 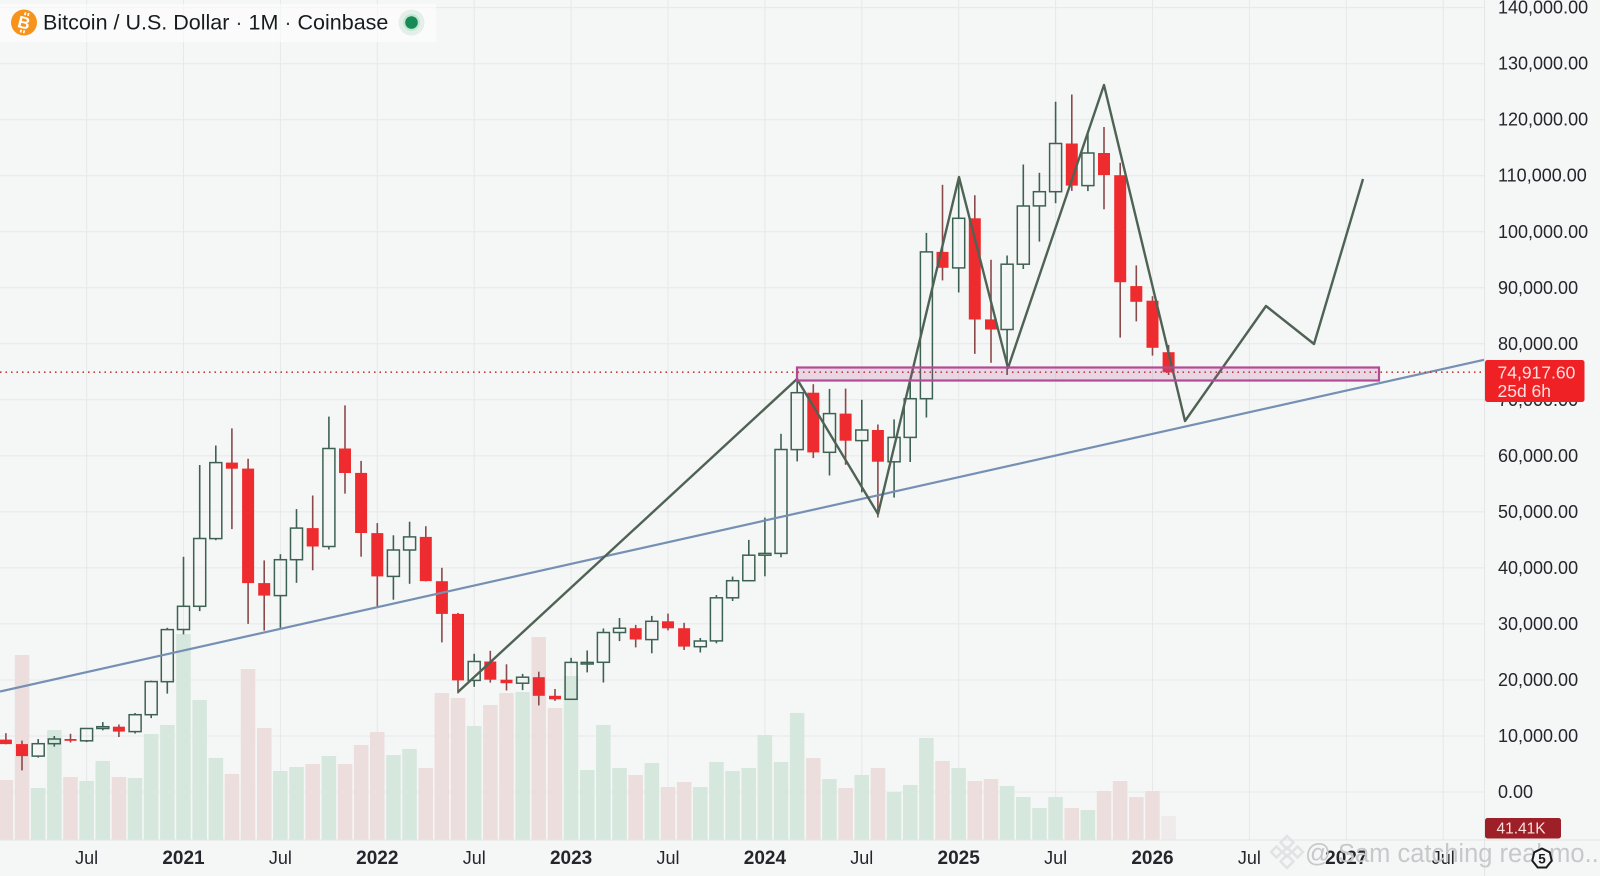 I want to click on svg-text: 50,000.00, so click(x=1538, y=512).